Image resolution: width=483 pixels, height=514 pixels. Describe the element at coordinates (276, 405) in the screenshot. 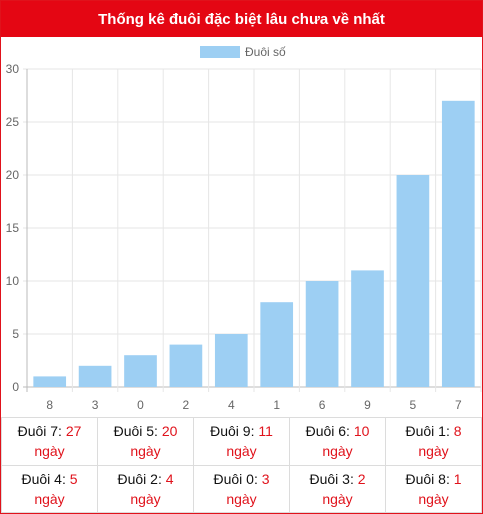

I see `x-tick-label: 1` at that location.